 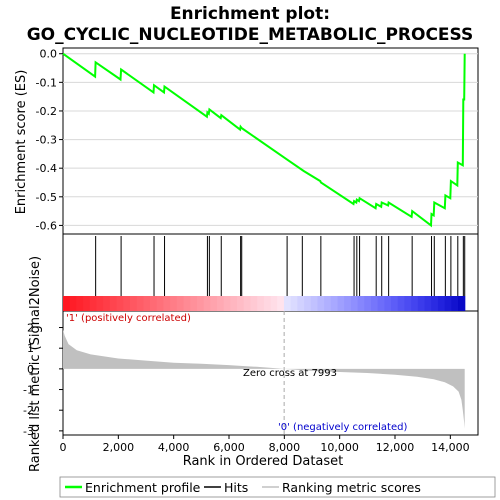 What do you see at coordinates (46, 168) in the screenshot?
I see `es-ytick-label: -0.4` at bounding box center [46, 168].